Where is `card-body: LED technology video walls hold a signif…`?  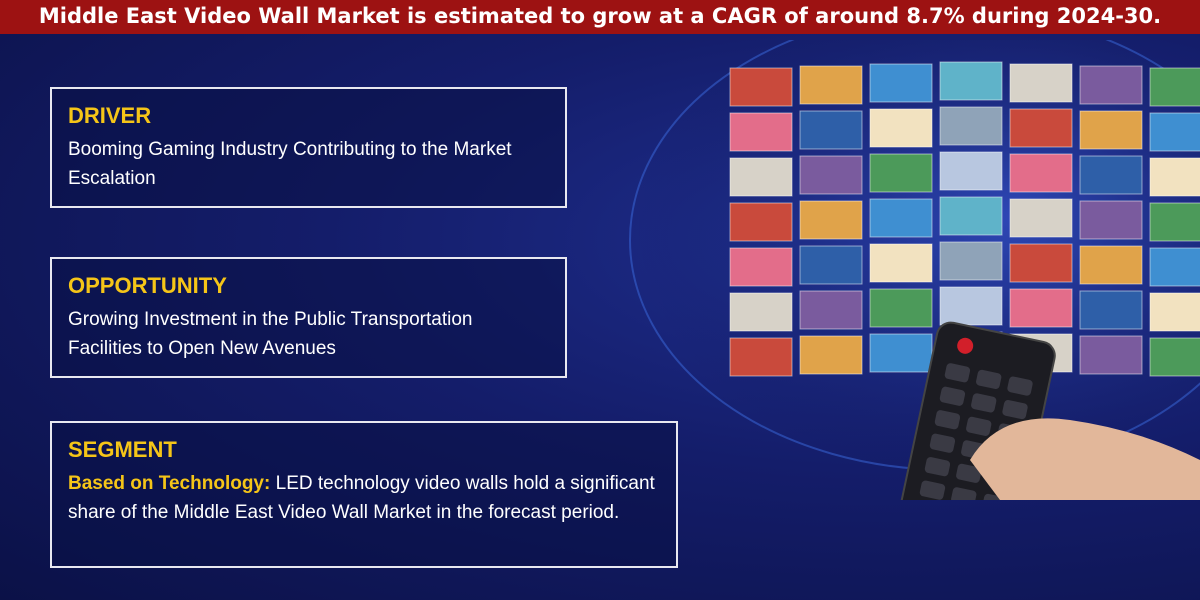 card-body: LED technology video walls hold a signif… is located at coordinates (361, 498).